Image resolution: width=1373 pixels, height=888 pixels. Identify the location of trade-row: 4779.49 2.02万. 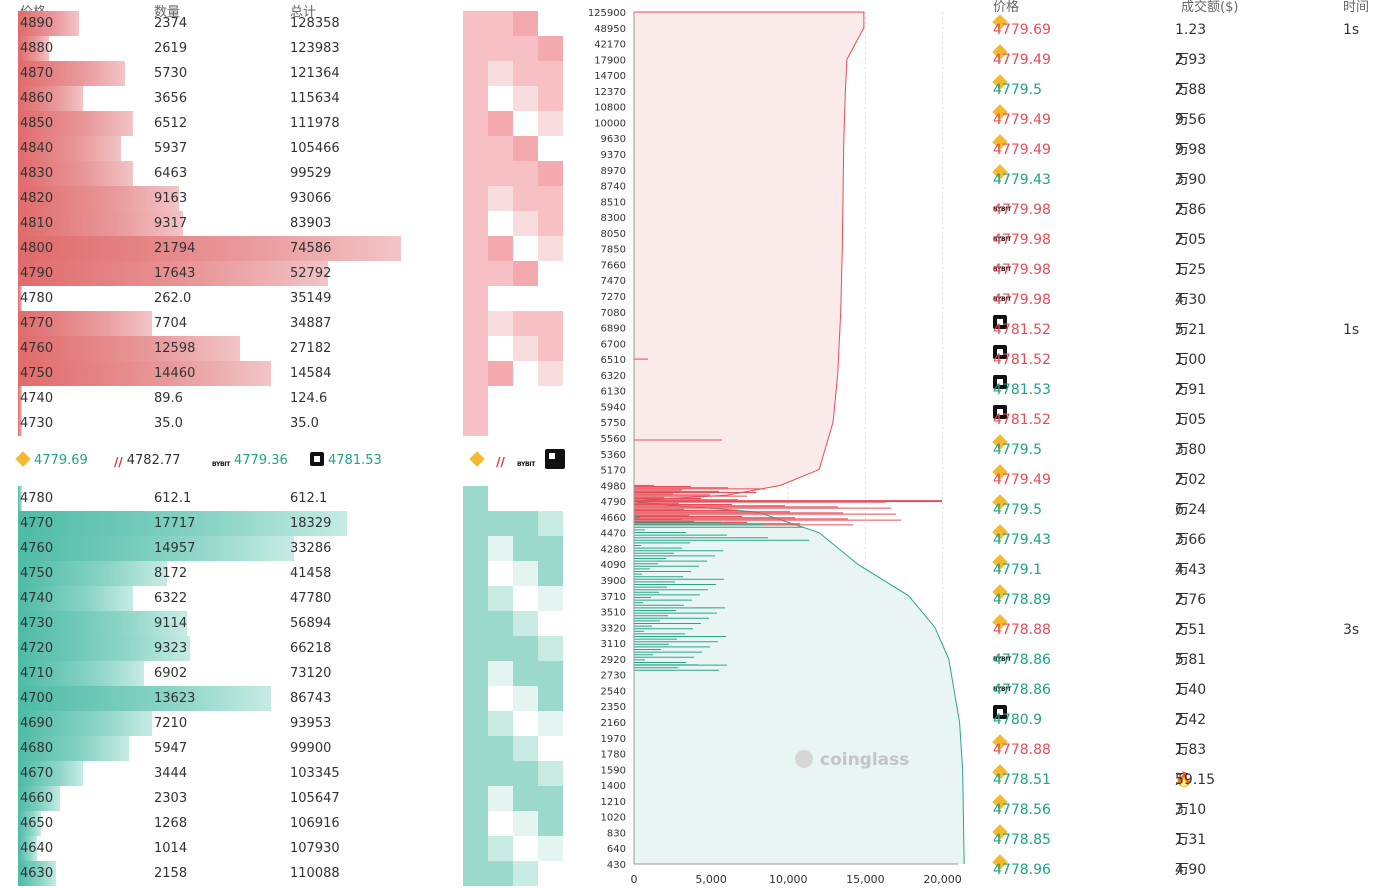
(1179, 491).